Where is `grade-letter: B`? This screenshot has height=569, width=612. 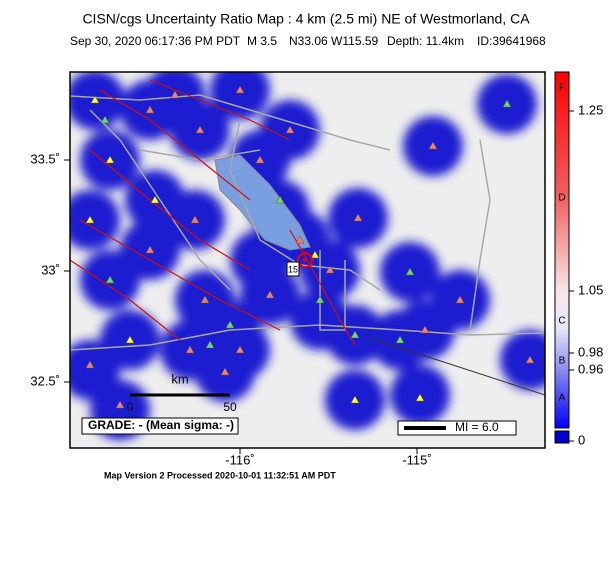 grade-letter: B is located at coordinates (562, 361).